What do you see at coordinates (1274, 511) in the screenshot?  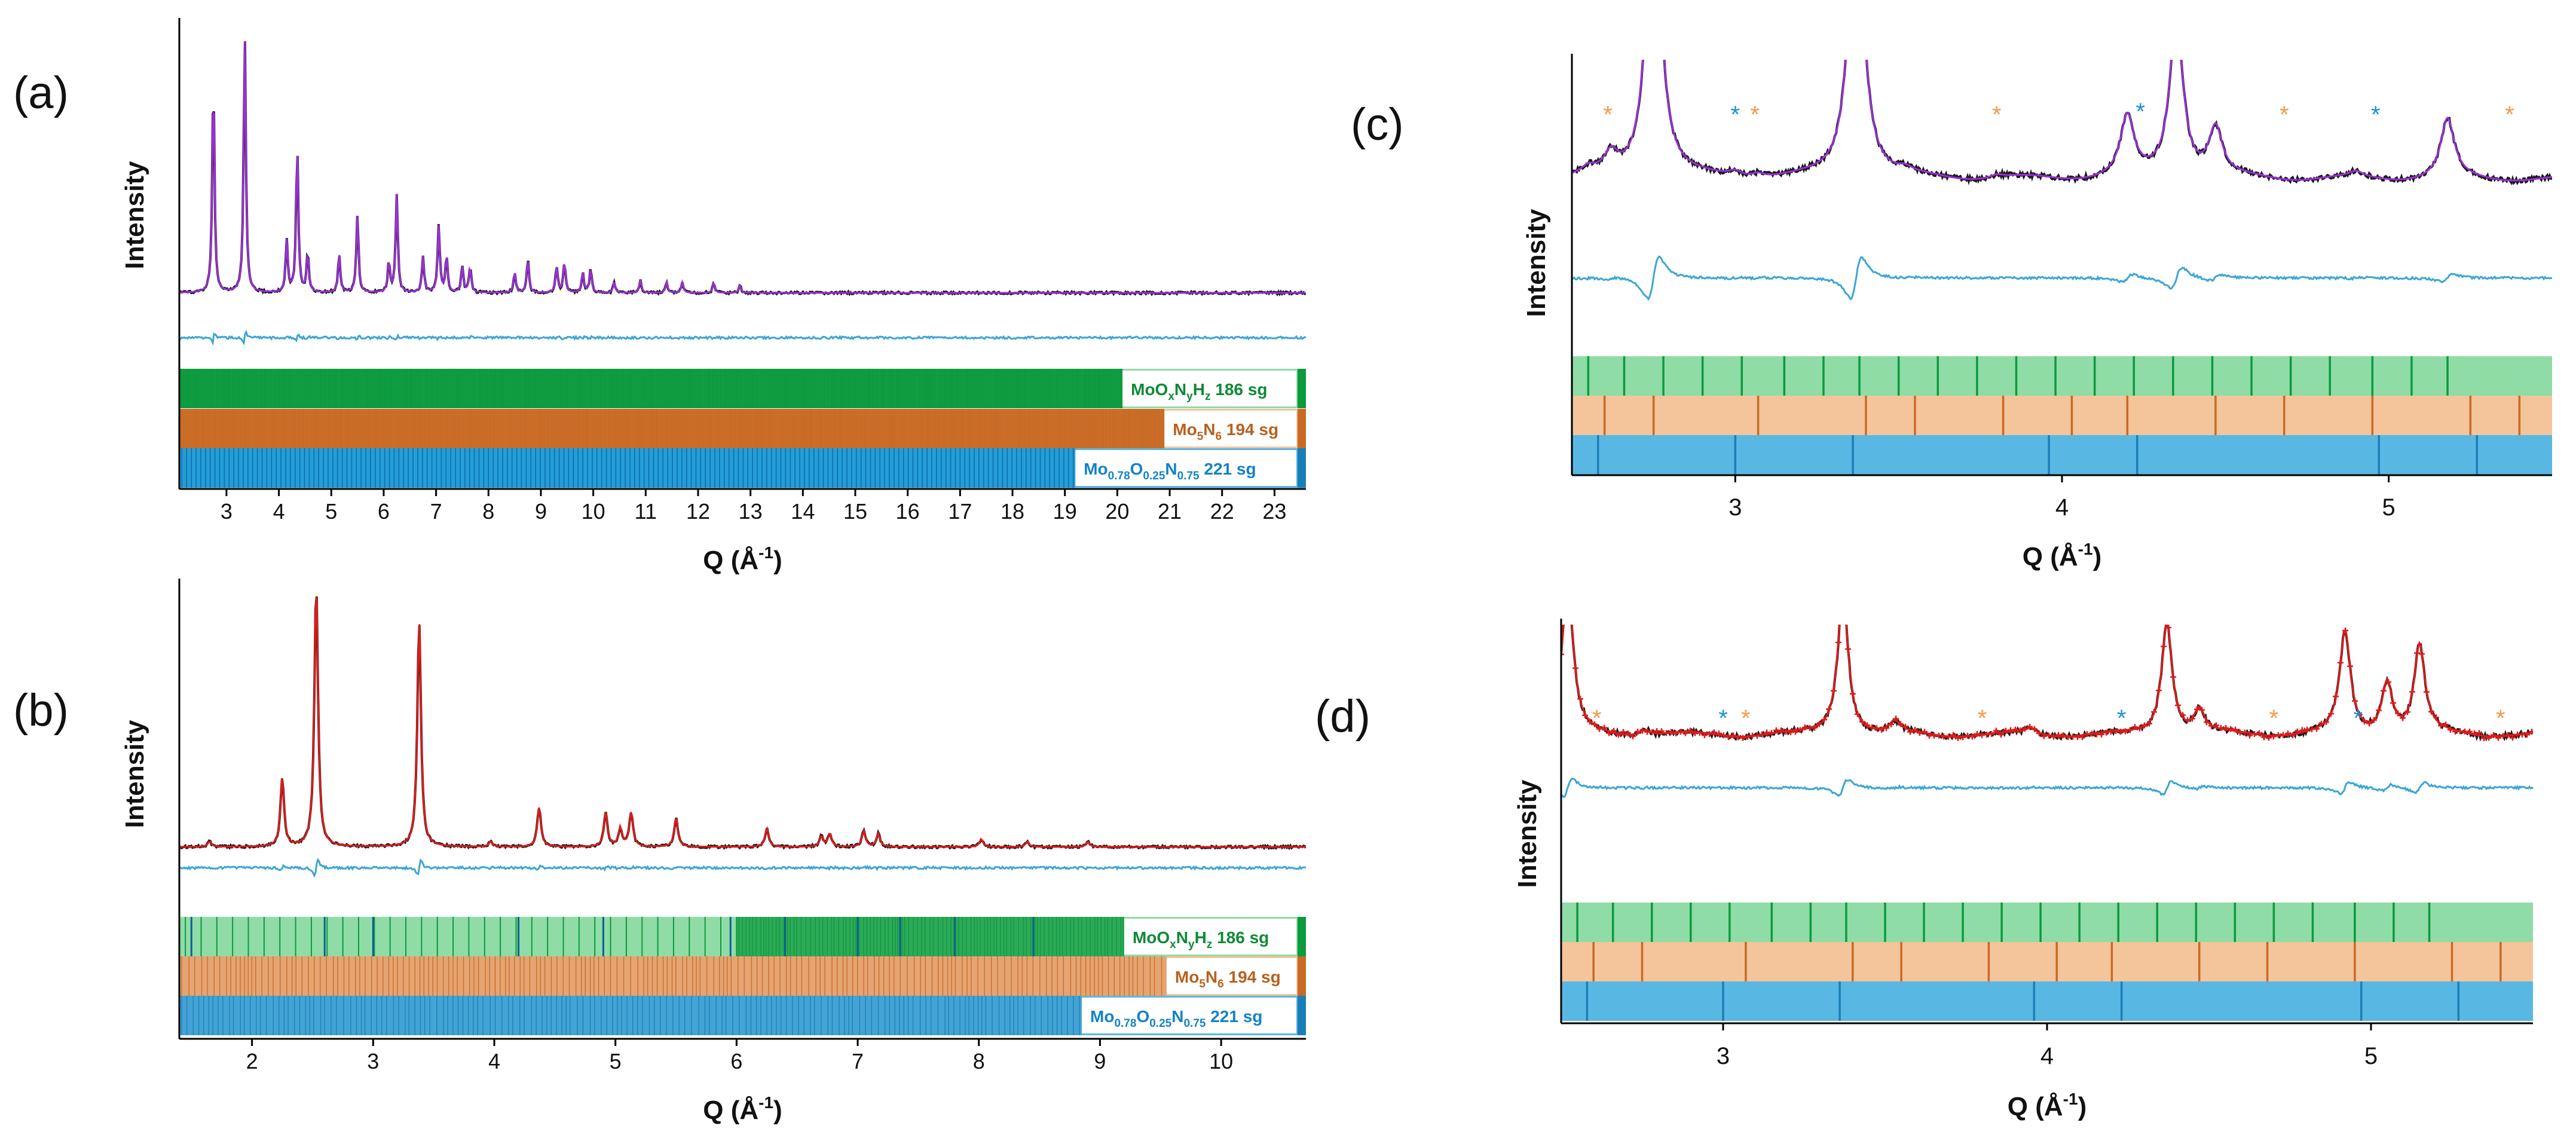 I see `x-tick-label: 23` at bounding box center [1274, 511].